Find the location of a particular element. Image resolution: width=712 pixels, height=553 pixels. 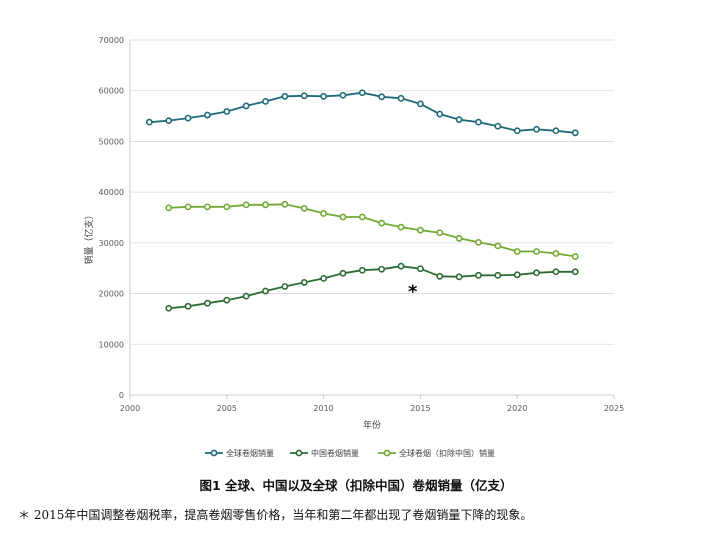

x-tick-label: 2010 is located at coordinates (323, 408).